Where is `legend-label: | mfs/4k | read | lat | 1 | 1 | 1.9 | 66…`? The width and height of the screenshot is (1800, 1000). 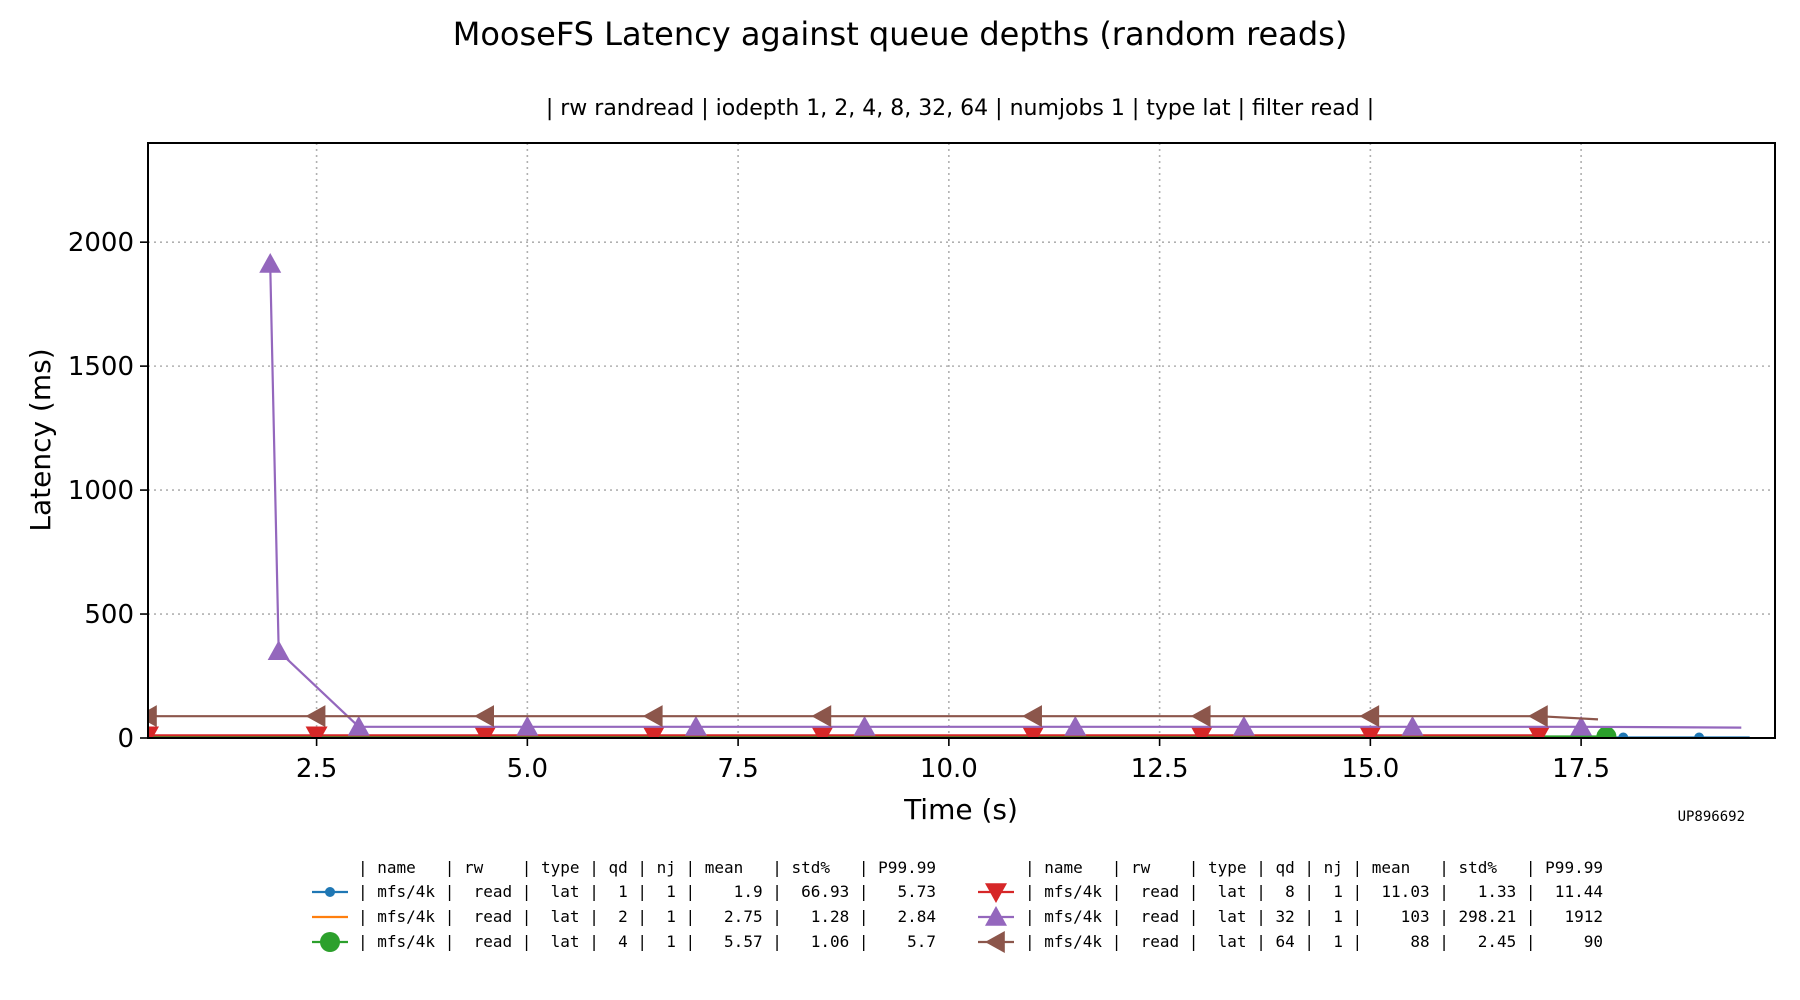
legend-label: | mfs/4k | read | lat | 1 | 1 | 1.9 | 66… is located at coordinates (647, 891).